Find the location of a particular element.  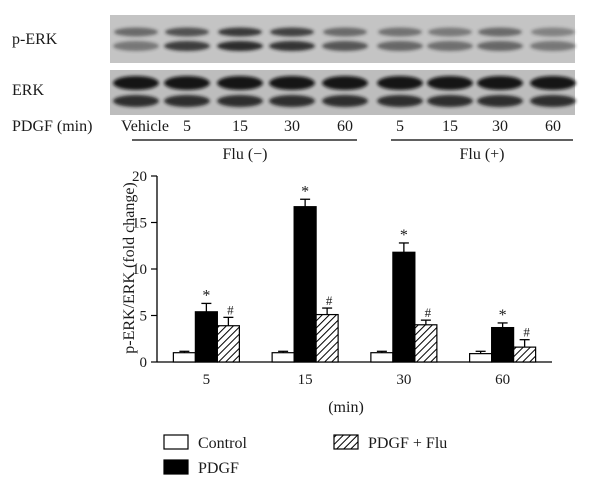

legend-swatch-control is located at coordinates (176, 442).